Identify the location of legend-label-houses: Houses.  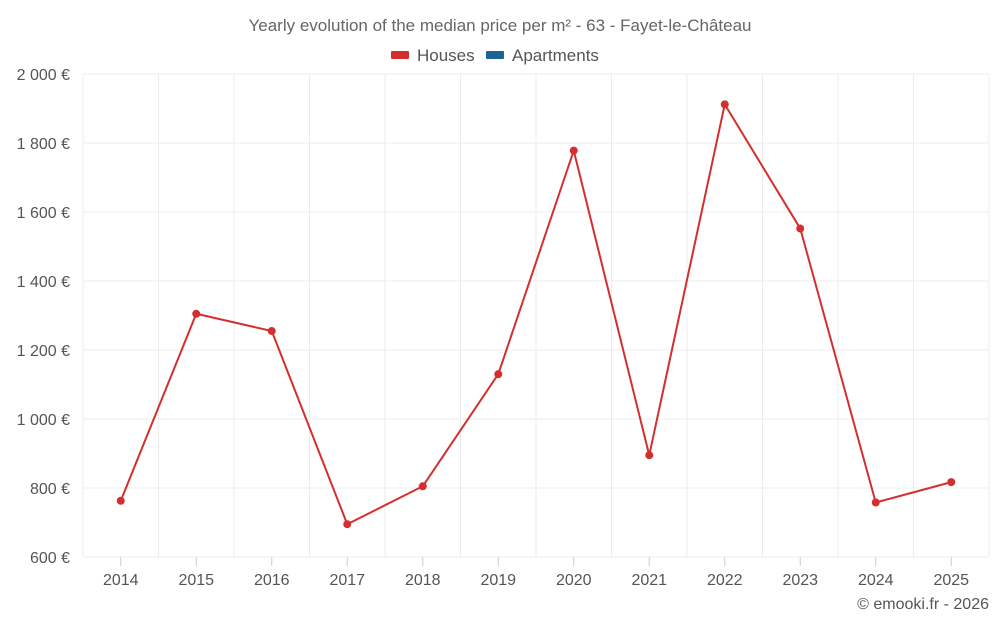
(446, 55).